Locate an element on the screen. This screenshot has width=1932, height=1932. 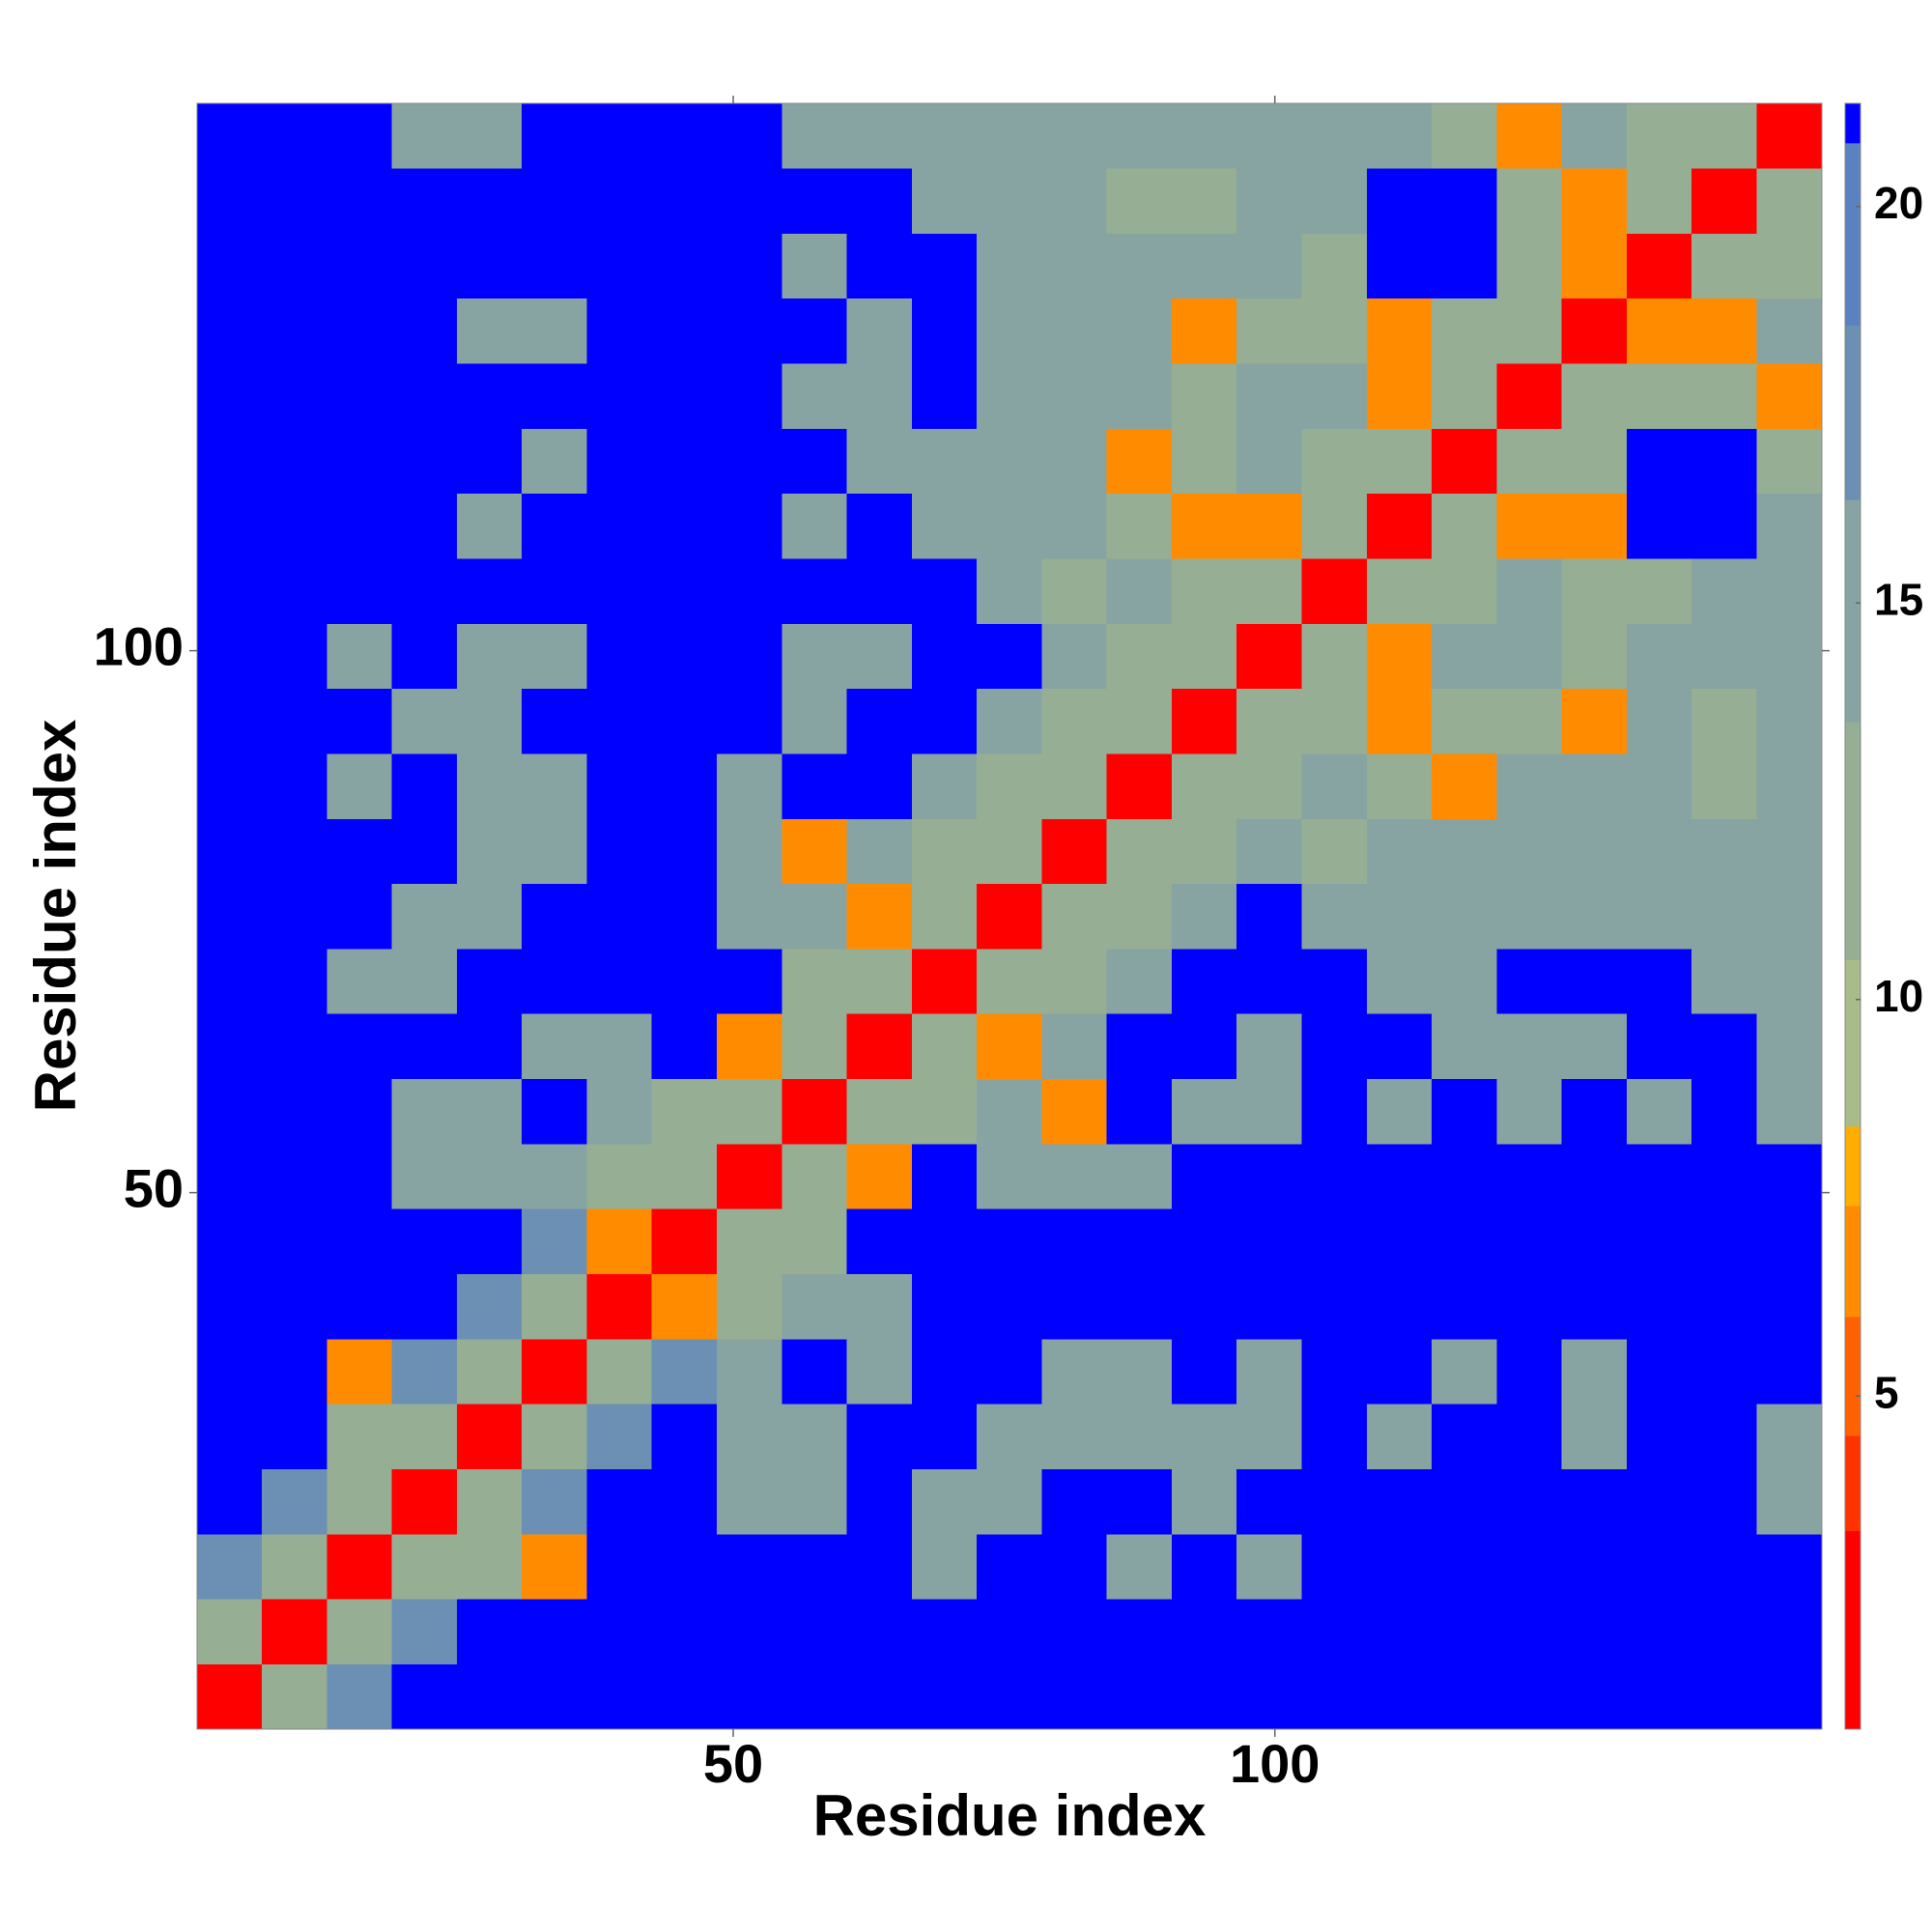
x-tick-label: 100 is located at coordinates (1275, 1763).